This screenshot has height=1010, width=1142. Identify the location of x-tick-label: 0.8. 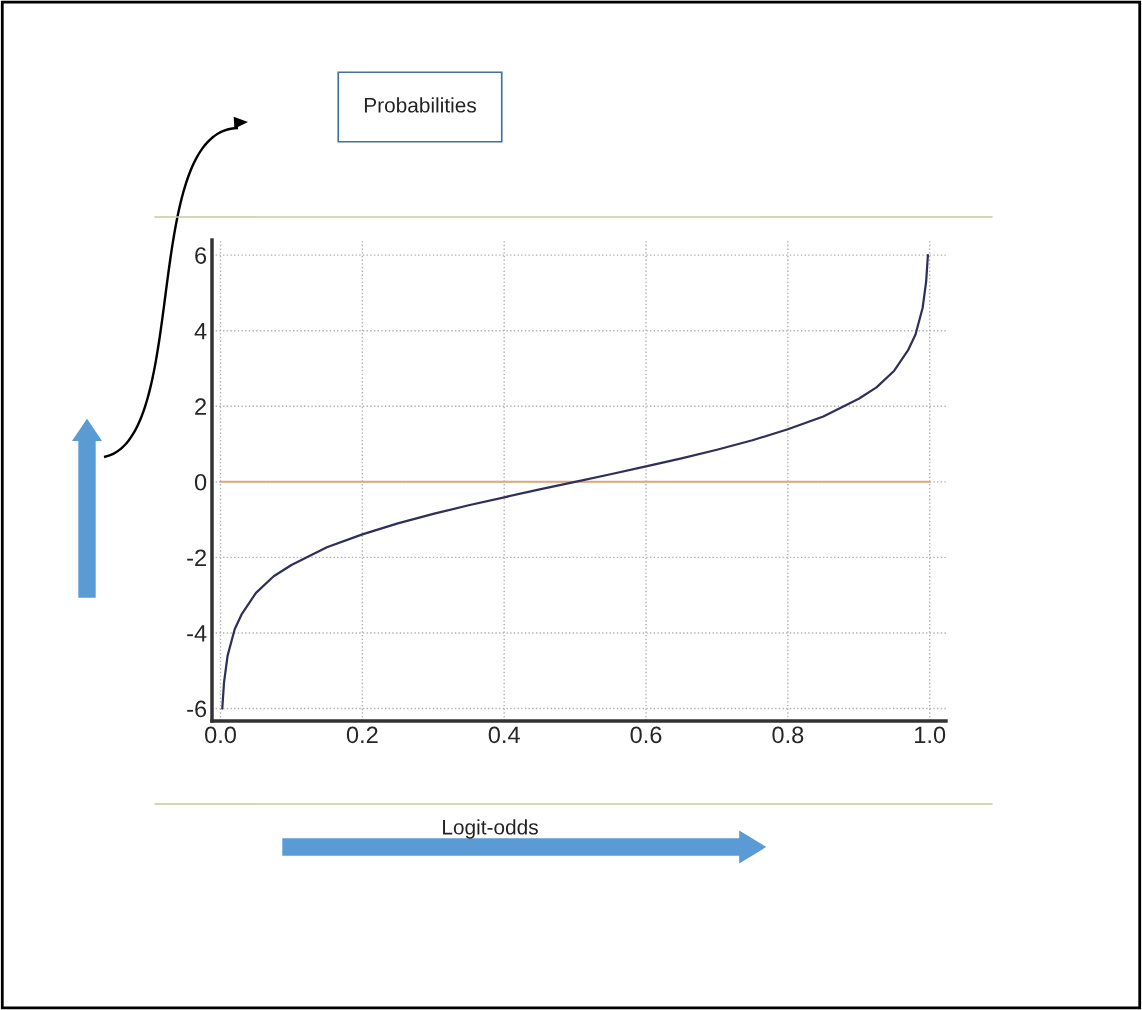
(788, 735).